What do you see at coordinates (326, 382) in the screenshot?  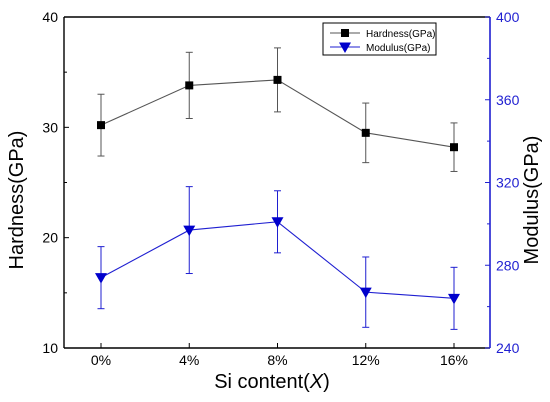 I see `x-axis-title-suffix: )` at bounding box center [326, 382].